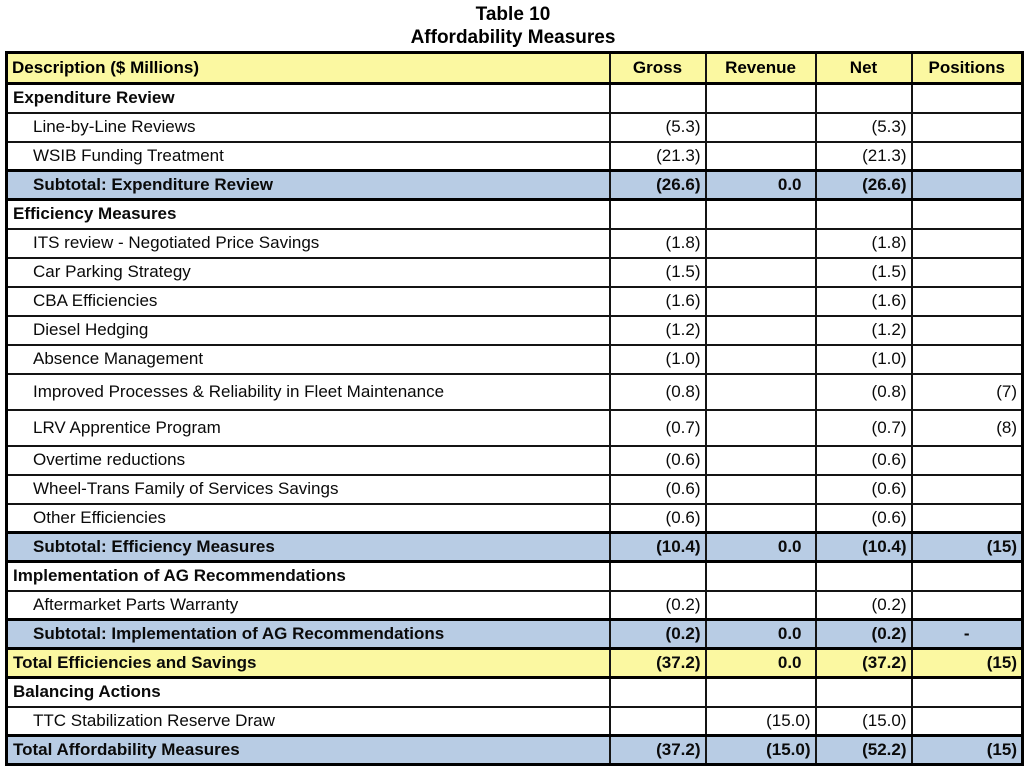  I want to click on cell-description: Implementation of AG Recommendations, so click(308, 576).